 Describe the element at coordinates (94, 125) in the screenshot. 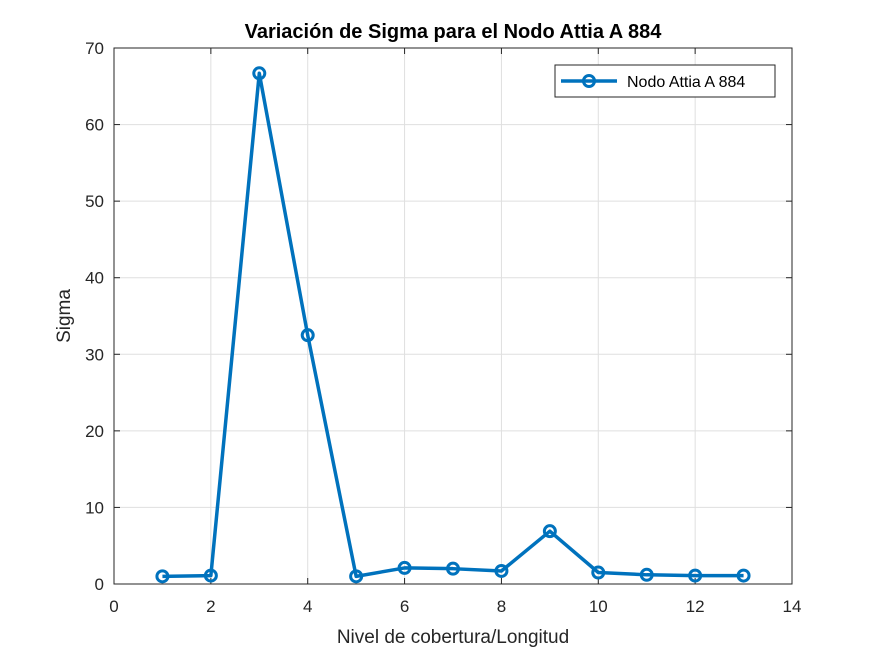

I see `y-tick-label: 60` at that location.